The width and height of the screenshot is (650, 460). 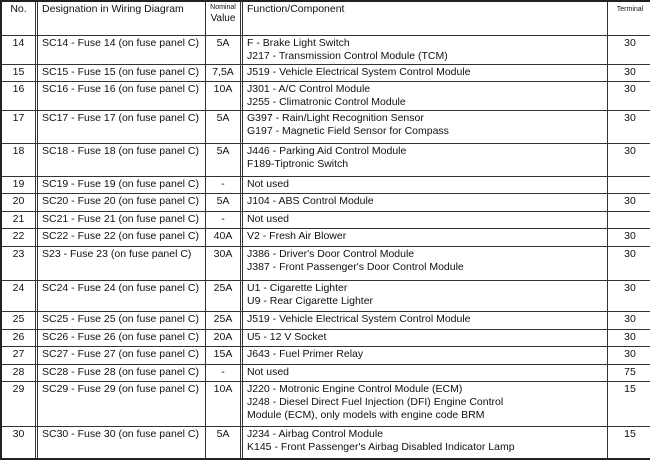 I want to click on cell-no: 22, so click(x=18, y=237).